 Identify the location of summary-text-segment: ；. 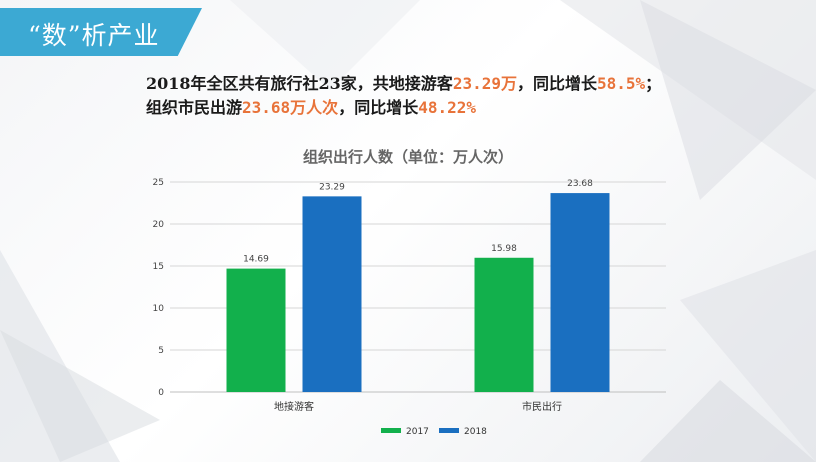
(653, 83).